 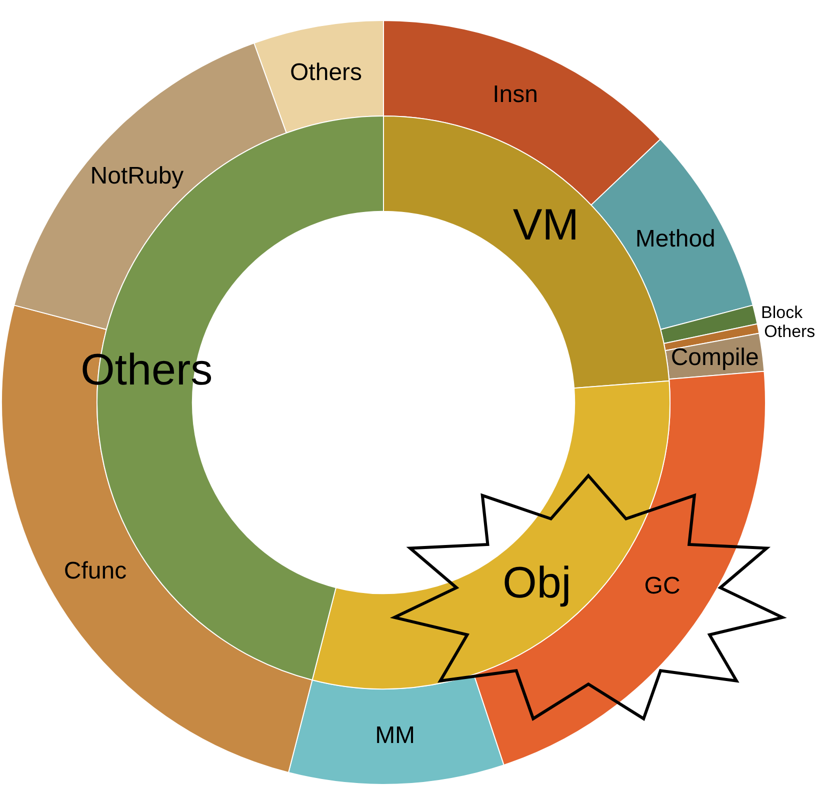 I want to click on slice-label: GC, so click(x=662, y=586).